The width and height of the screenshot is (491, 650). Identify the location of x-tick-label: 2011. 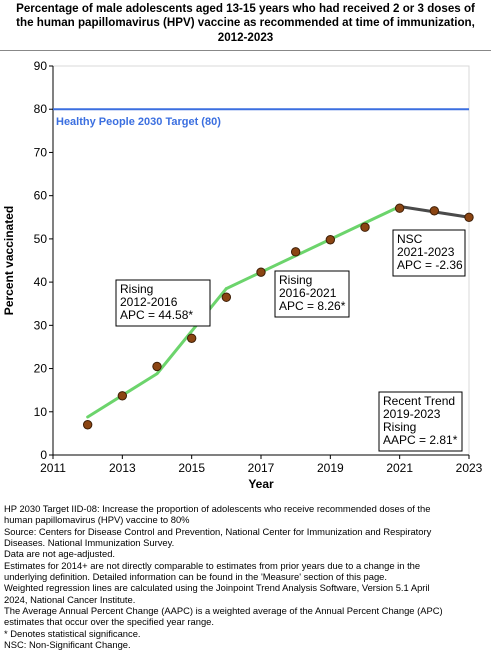
(53, 468).